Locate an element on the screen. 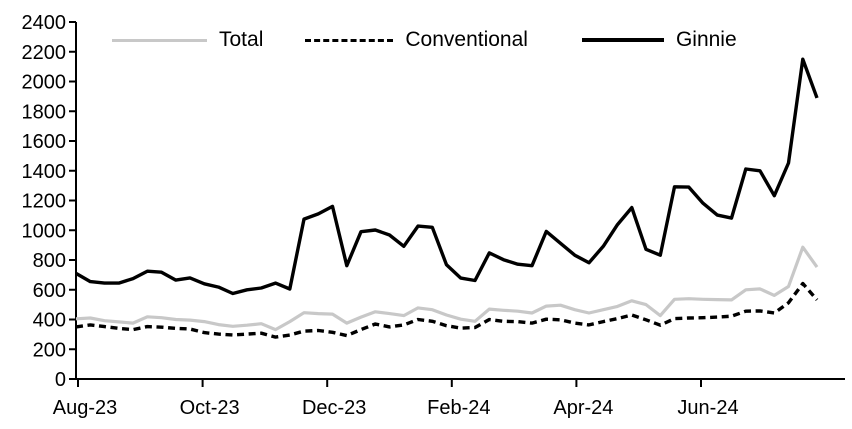 The image size is (852, 429). y-axis-tick-label: 2400 is located at coordinates (44, 23).